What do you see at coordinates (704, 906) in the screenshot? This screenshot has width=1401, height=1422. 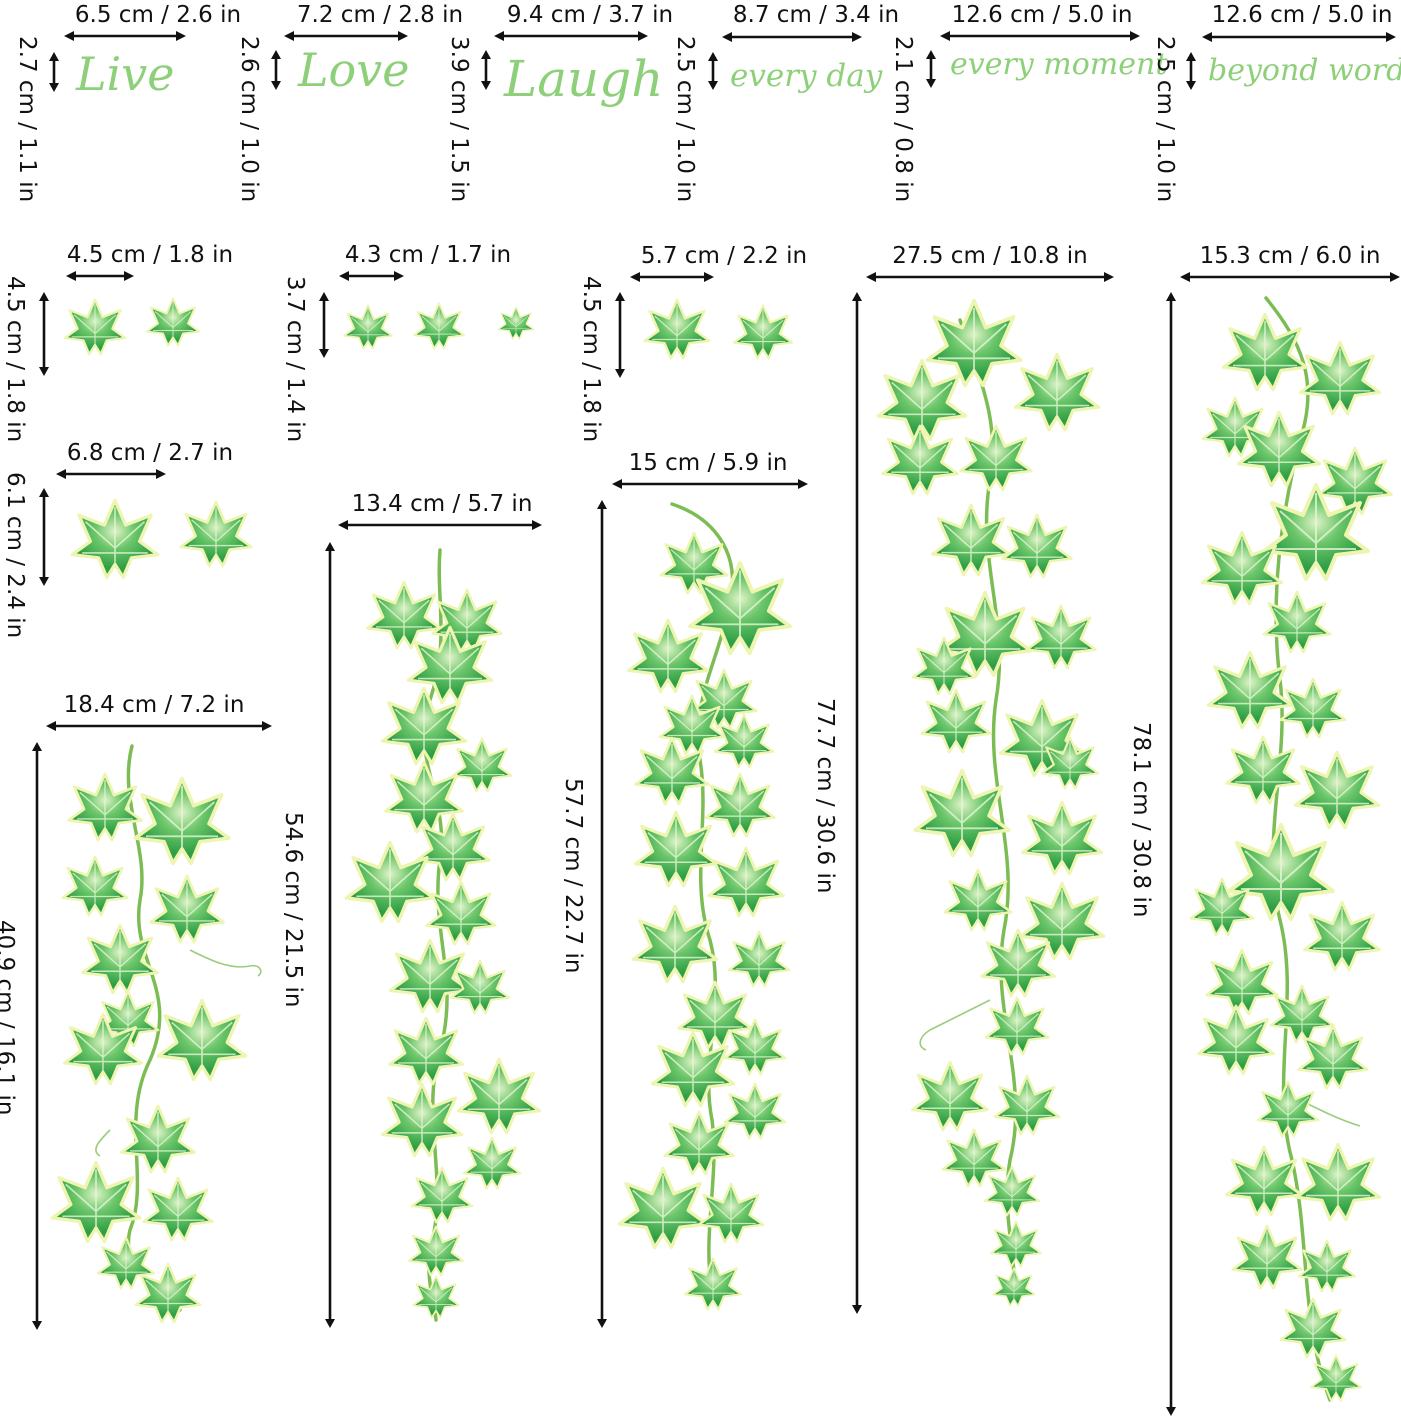 I see `vine-3-art` at bounding box center [704, 906].